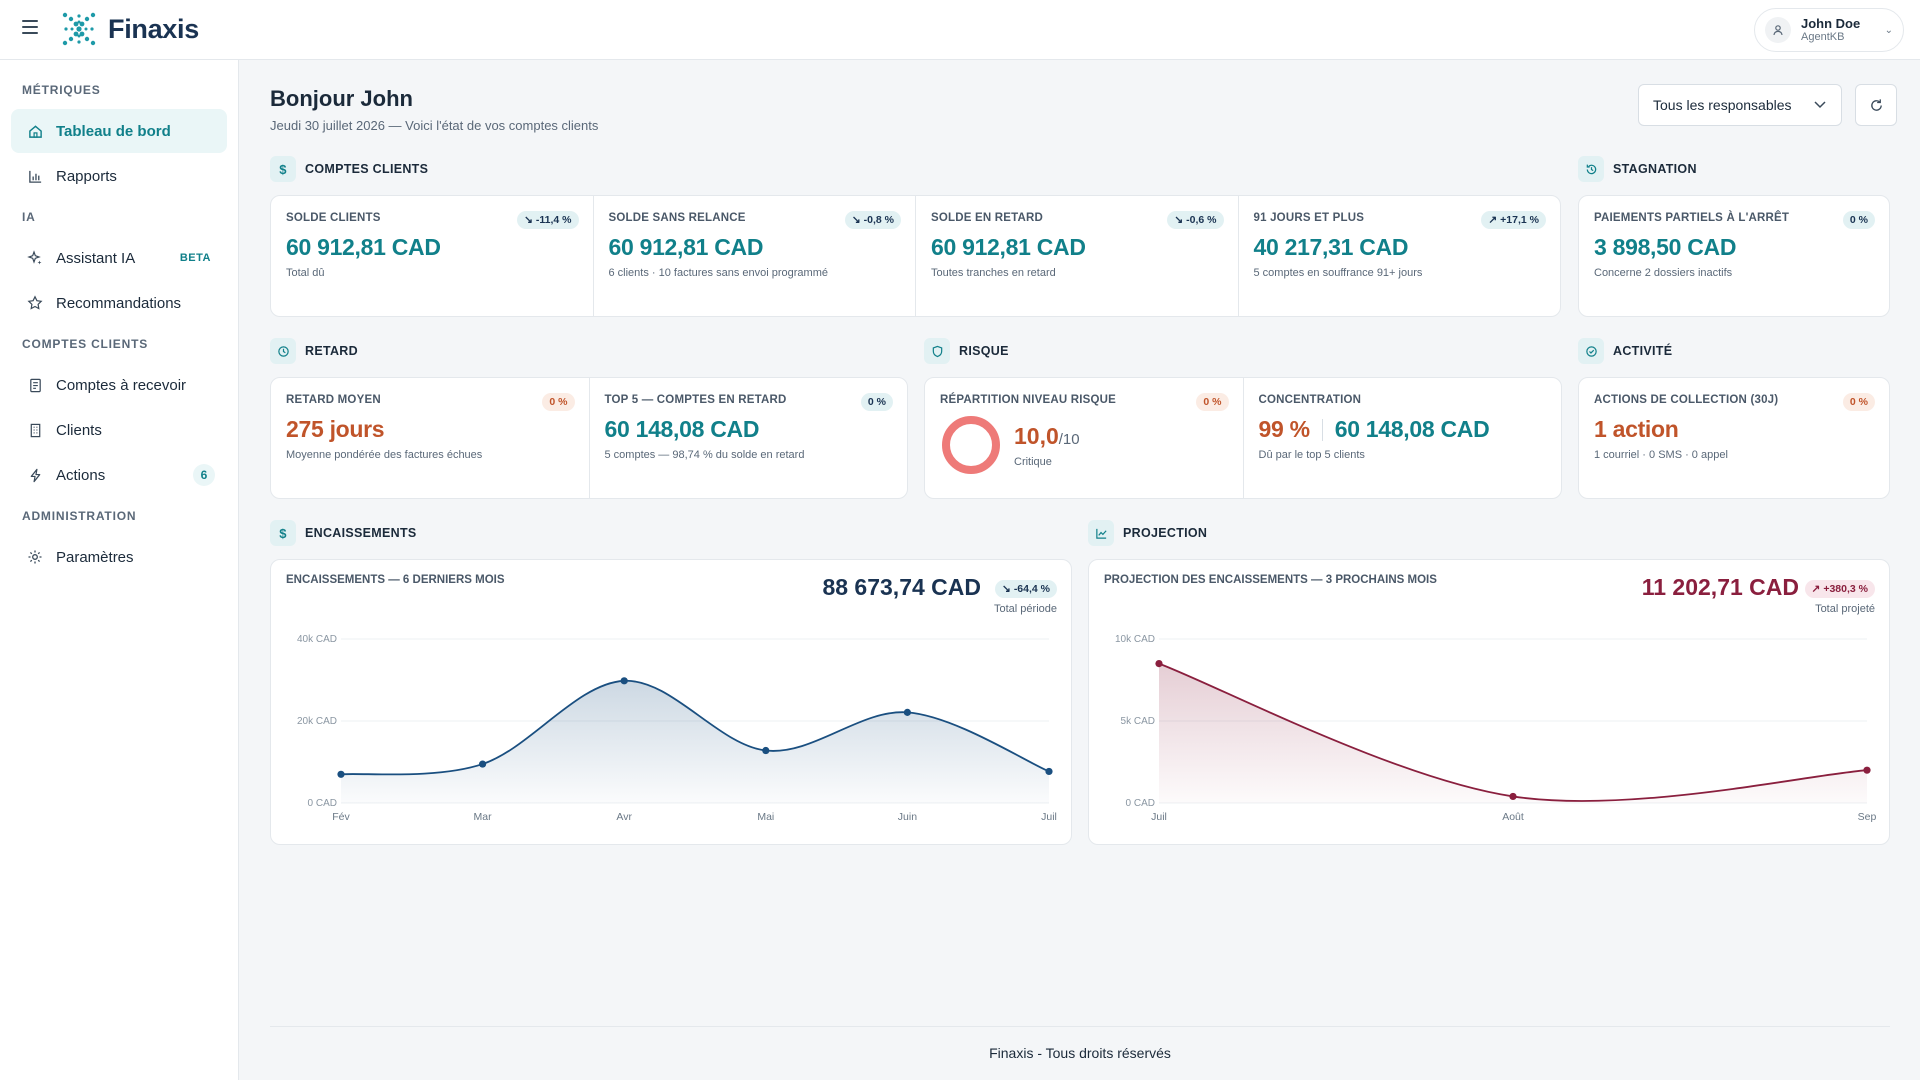  I want to click on beta-badge: BETA, so click(195, 258).